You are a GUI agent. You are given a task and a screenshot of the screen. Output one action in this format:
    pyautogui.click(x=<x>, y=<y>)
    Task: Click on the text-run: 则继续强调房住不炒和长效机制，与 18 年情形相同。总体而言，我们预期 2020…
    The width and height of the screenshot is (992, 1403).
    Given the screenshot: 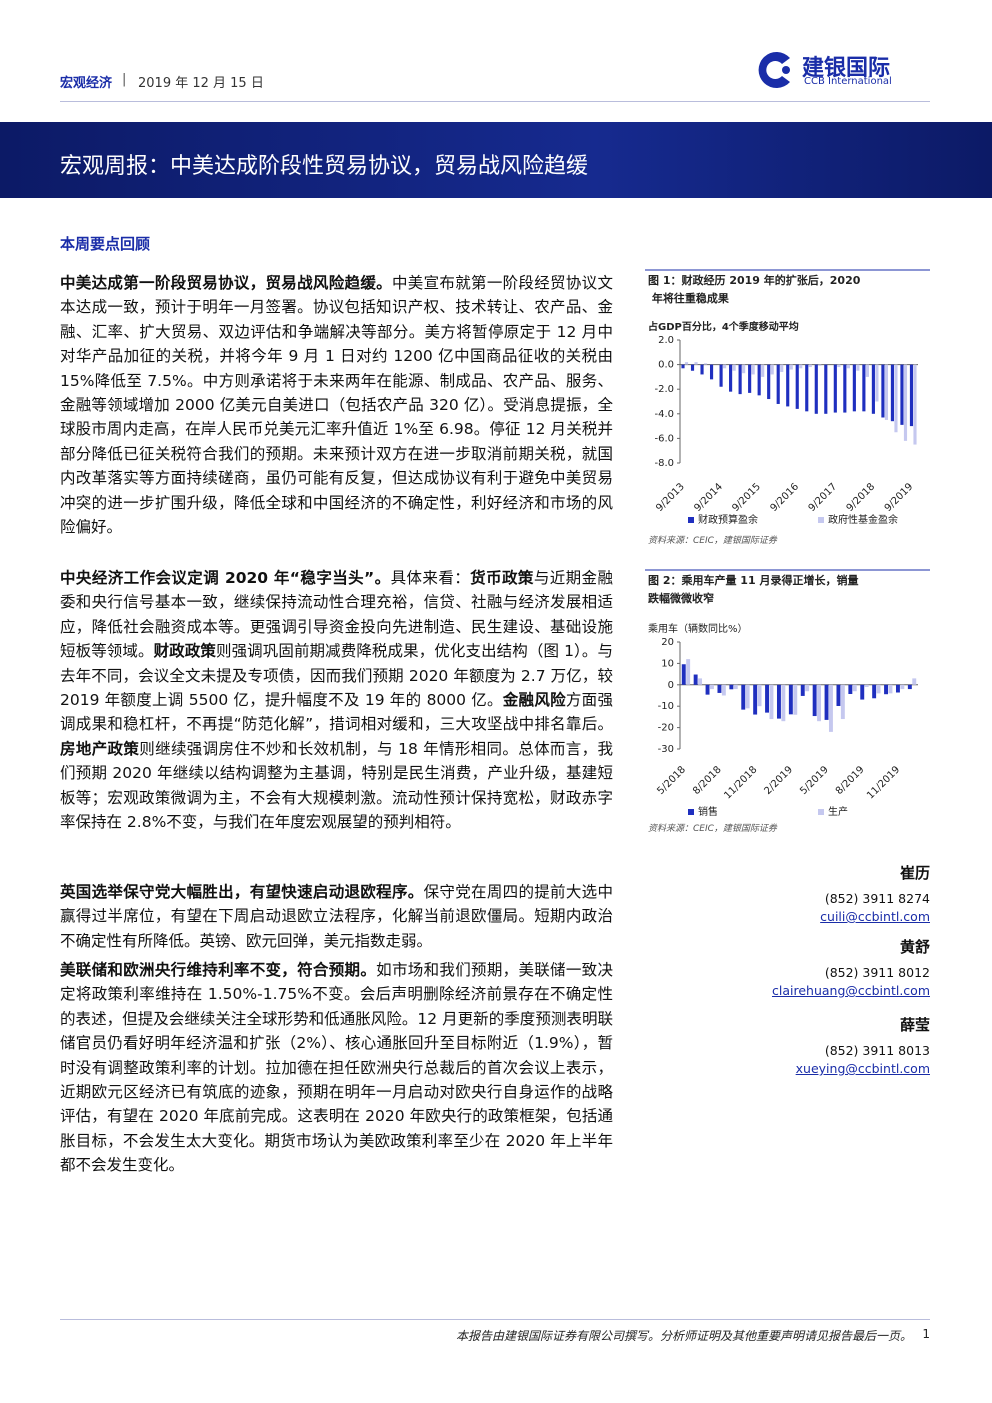 What is the action you would take?
    pyautogui.click(x=336, y=785)
    